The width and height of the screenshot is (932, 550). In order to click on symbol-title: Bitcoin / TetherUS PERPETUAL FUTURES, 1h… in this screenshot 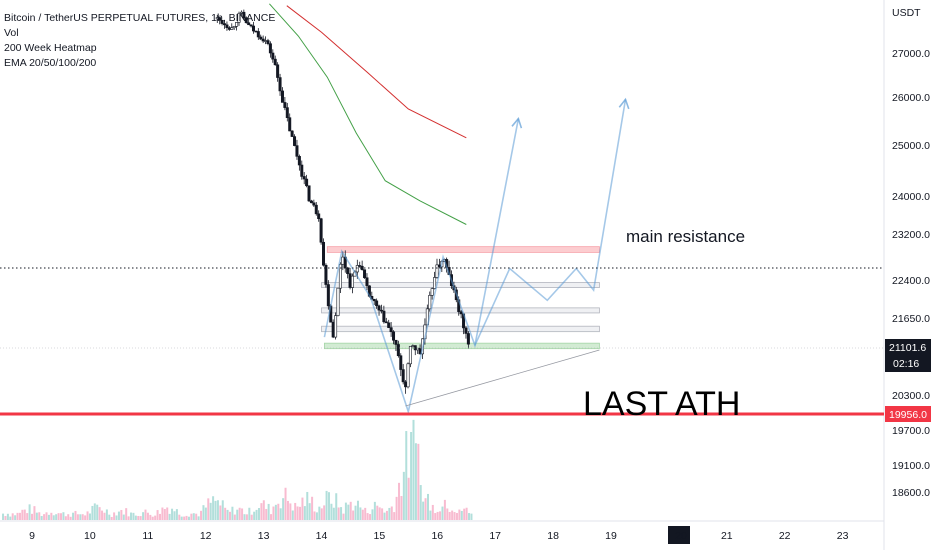, I will do `click(140, 18)`.